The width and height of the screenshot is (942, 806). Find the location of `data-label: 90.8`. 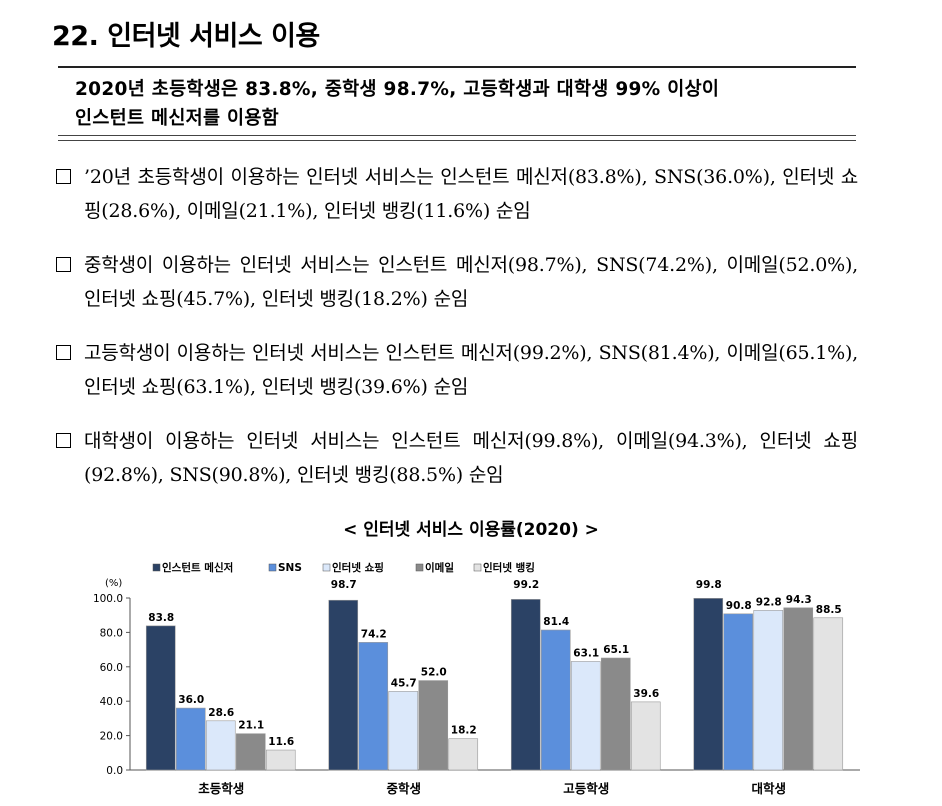

data-label: 90.8 is located at coordinates (739, 606).